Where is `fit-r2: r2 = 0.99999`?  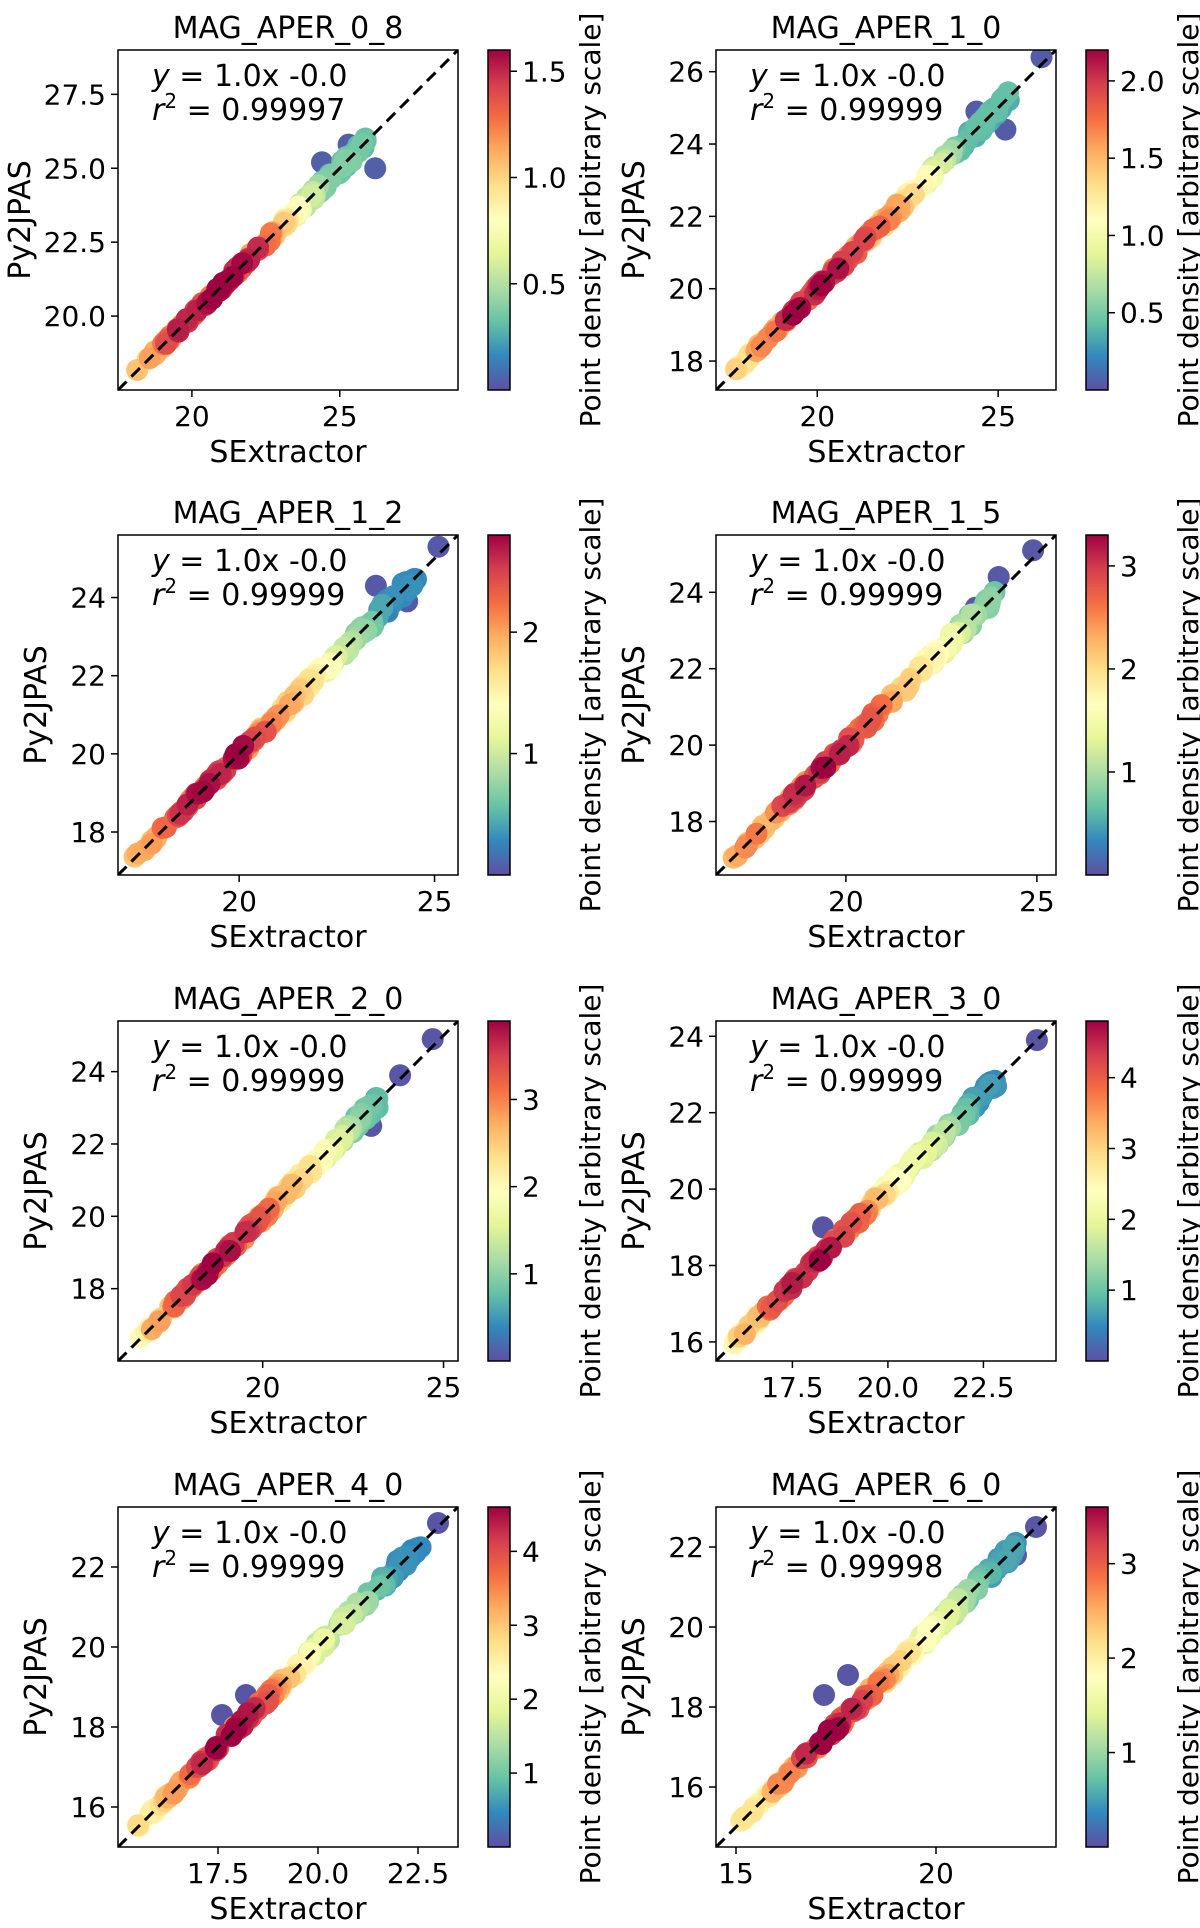 fit-r2: r2 = 0.99999 is located at coordinates (248, 1079).